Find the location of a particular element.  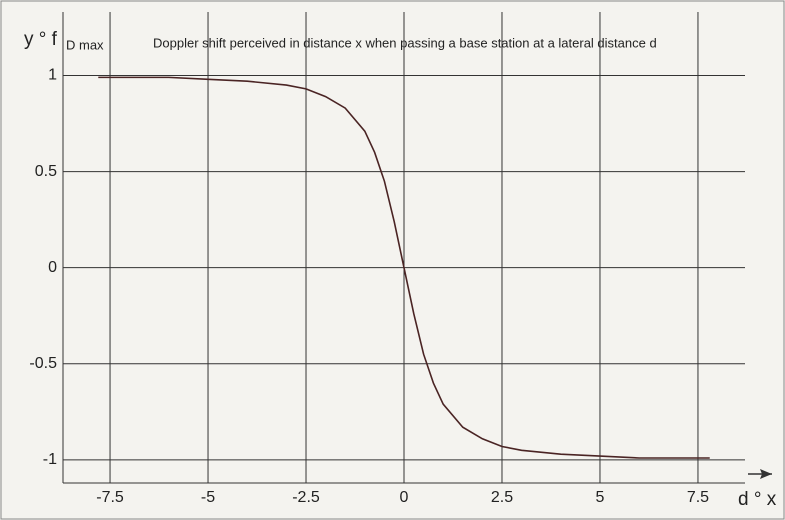

x-axis-label: d ° x is located at coordinates (757, 499).